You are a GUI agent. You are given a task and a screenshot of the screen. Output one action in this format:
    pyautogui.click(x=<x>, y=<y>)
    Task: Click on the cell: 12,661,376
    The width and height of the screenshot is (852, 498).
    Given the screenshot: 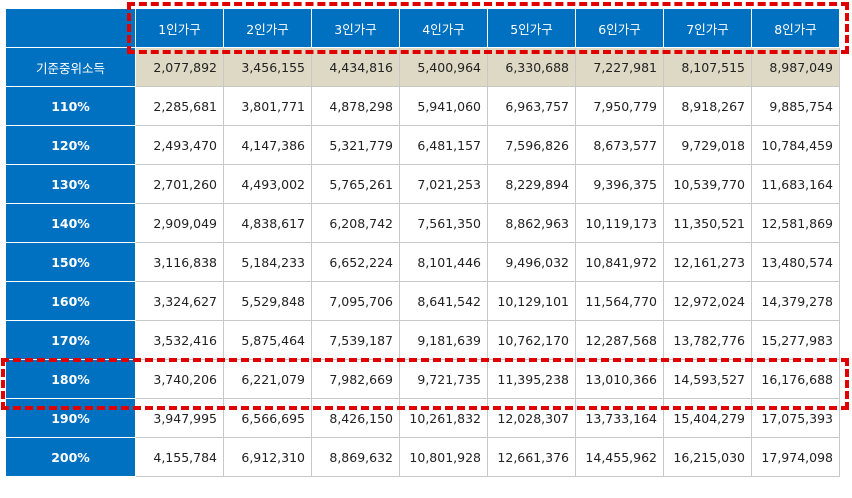 What is the action you would take?
    pyautogui.click(x=531, y=457)
    